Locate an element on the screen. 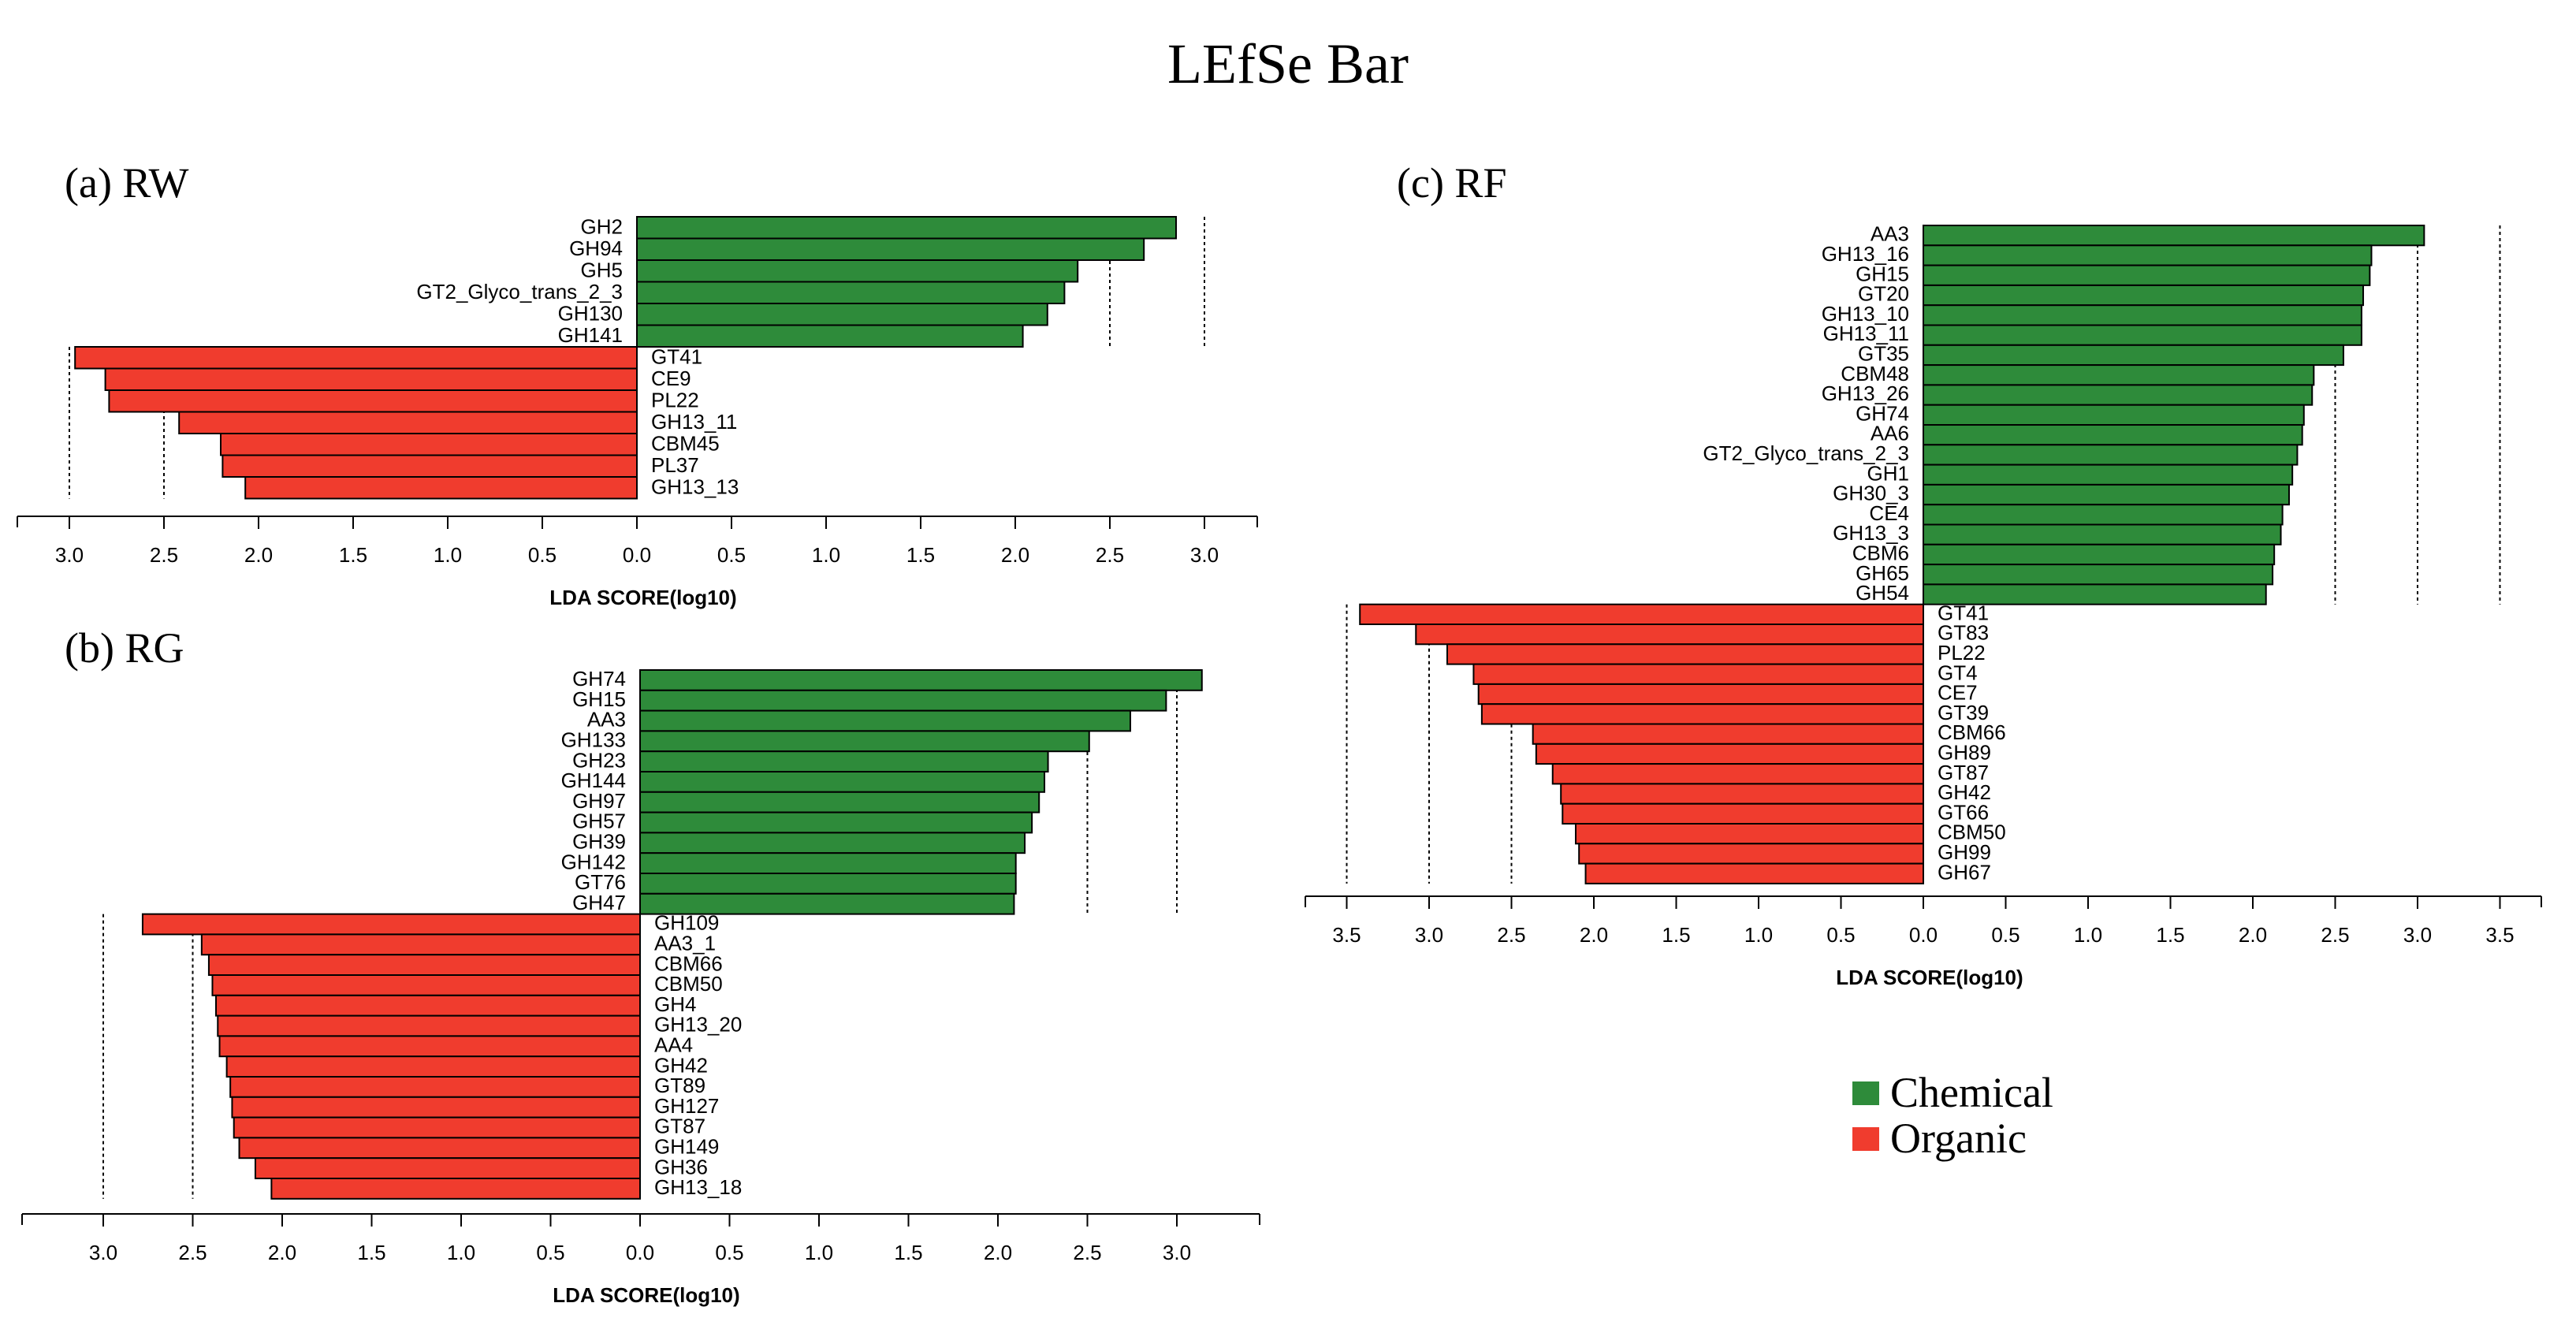 Image resolution: width=2576 pixels, height=1329 pixels. bar-label: GT20 is located at coordinates (1883, 294).